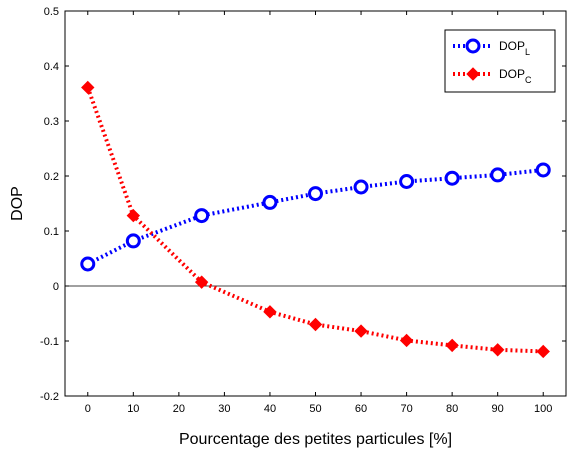 The height and width of the screenshot is (456, 569). I want to click on y-tick-label: 0.3, so click(51, 122).